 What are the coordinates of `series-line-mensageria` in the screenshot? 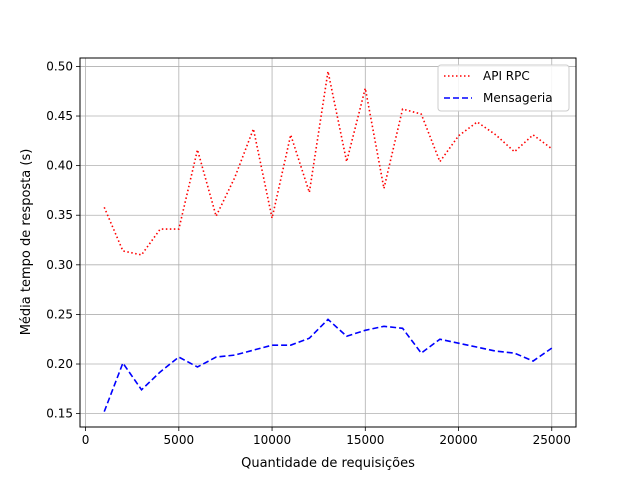 It's located at (328, 365).